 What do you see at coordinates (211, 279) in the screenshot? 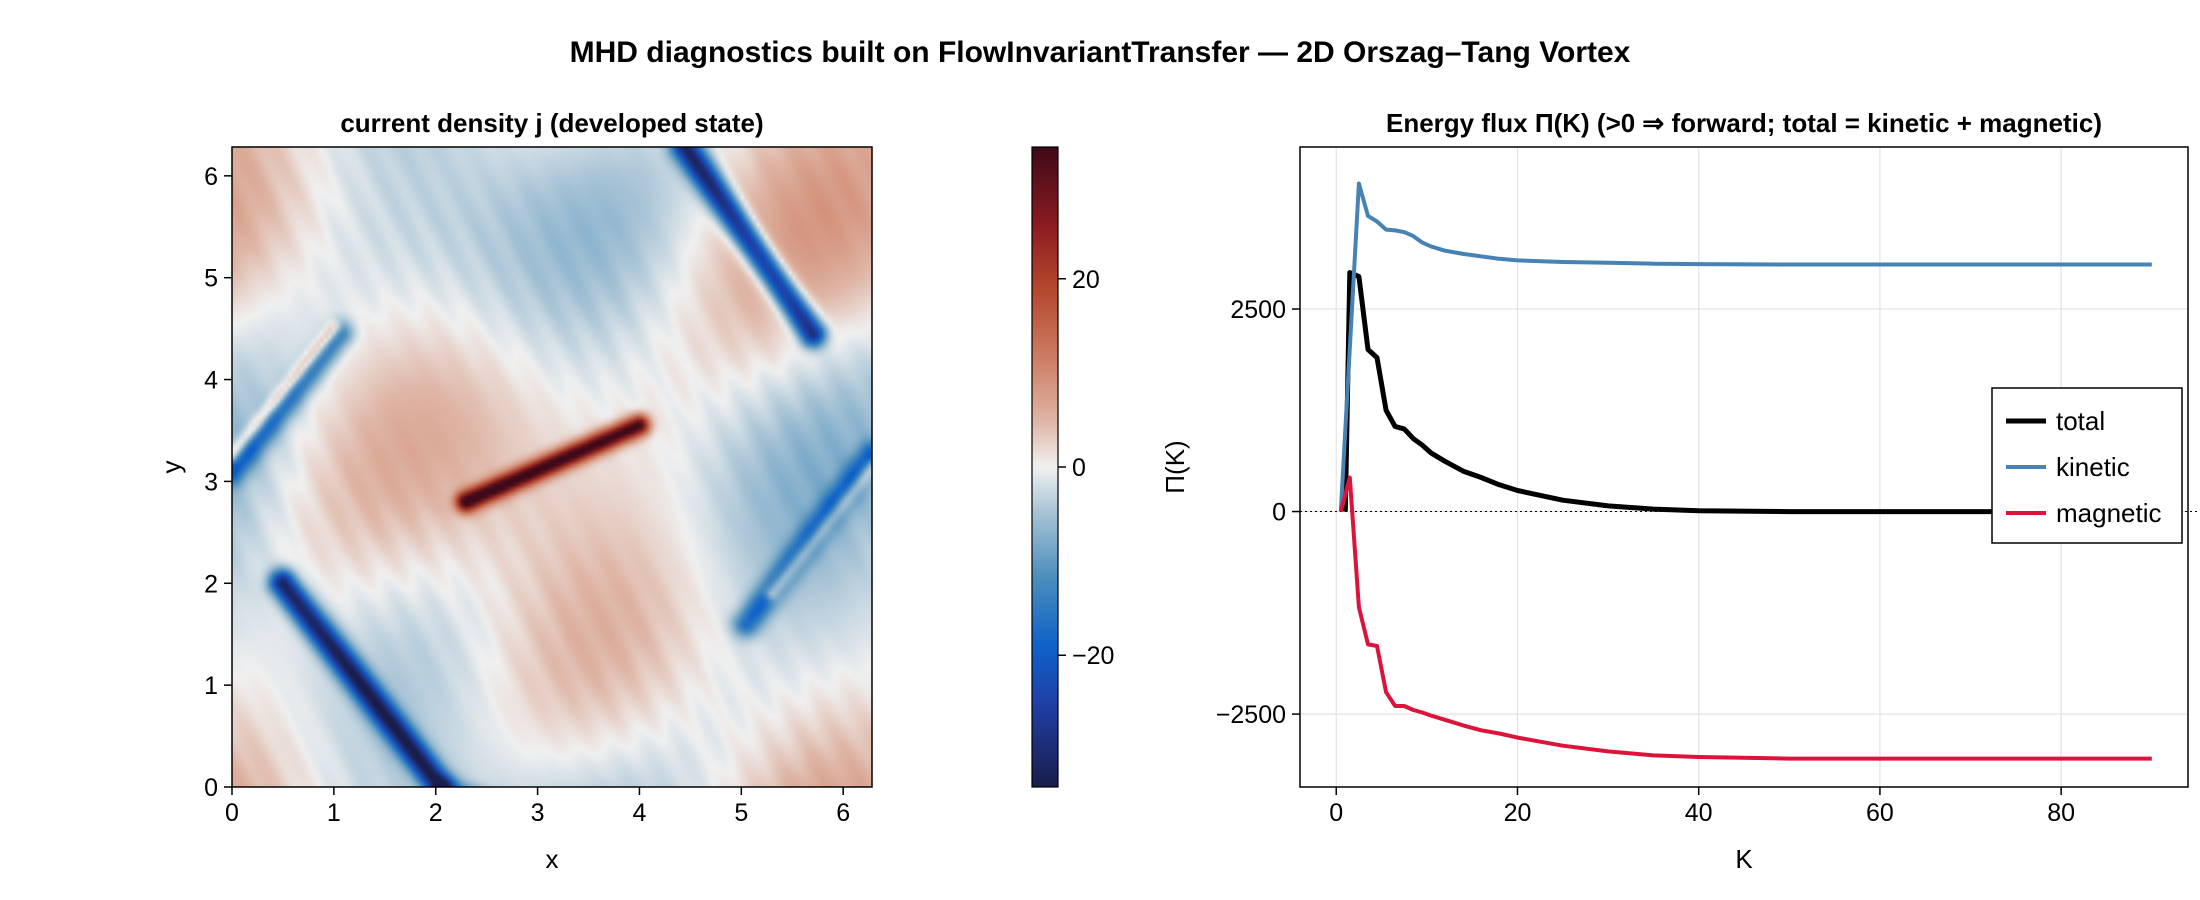
I see `heatmap-y-tick-label: 5` at bounding box center [211, 279].